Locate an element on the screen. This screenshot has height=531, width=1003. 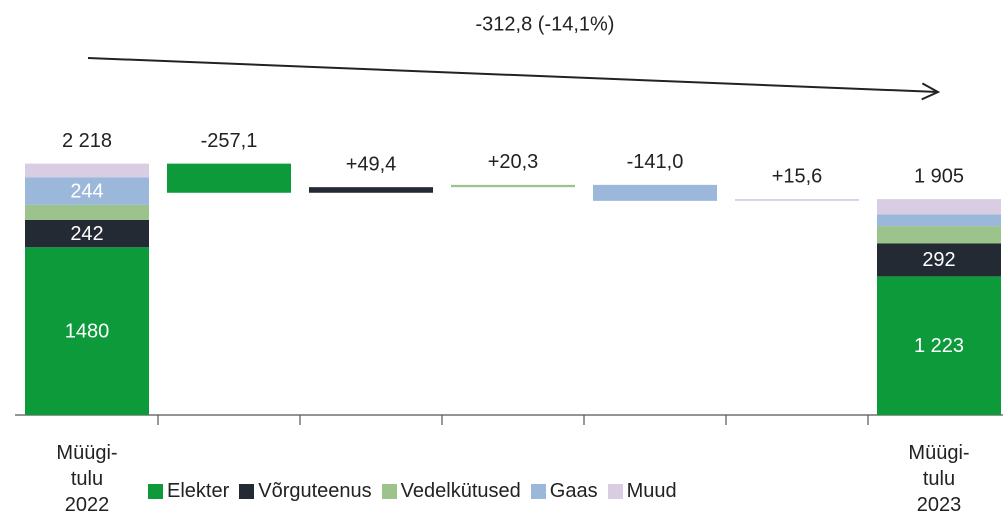
arrow is located at coordinates (512, 74).